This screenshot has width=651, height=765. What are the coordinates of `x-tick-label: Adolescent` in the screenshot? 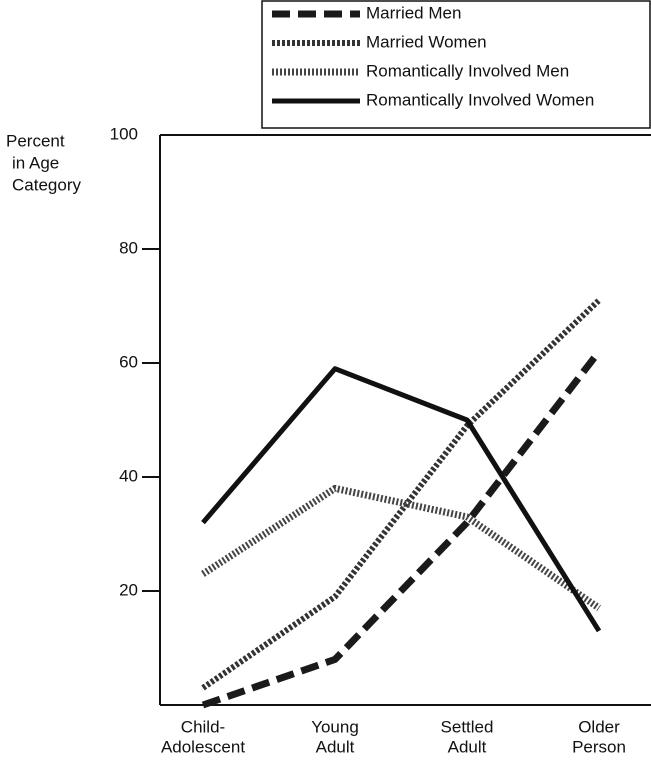 It's located at (203, 746).